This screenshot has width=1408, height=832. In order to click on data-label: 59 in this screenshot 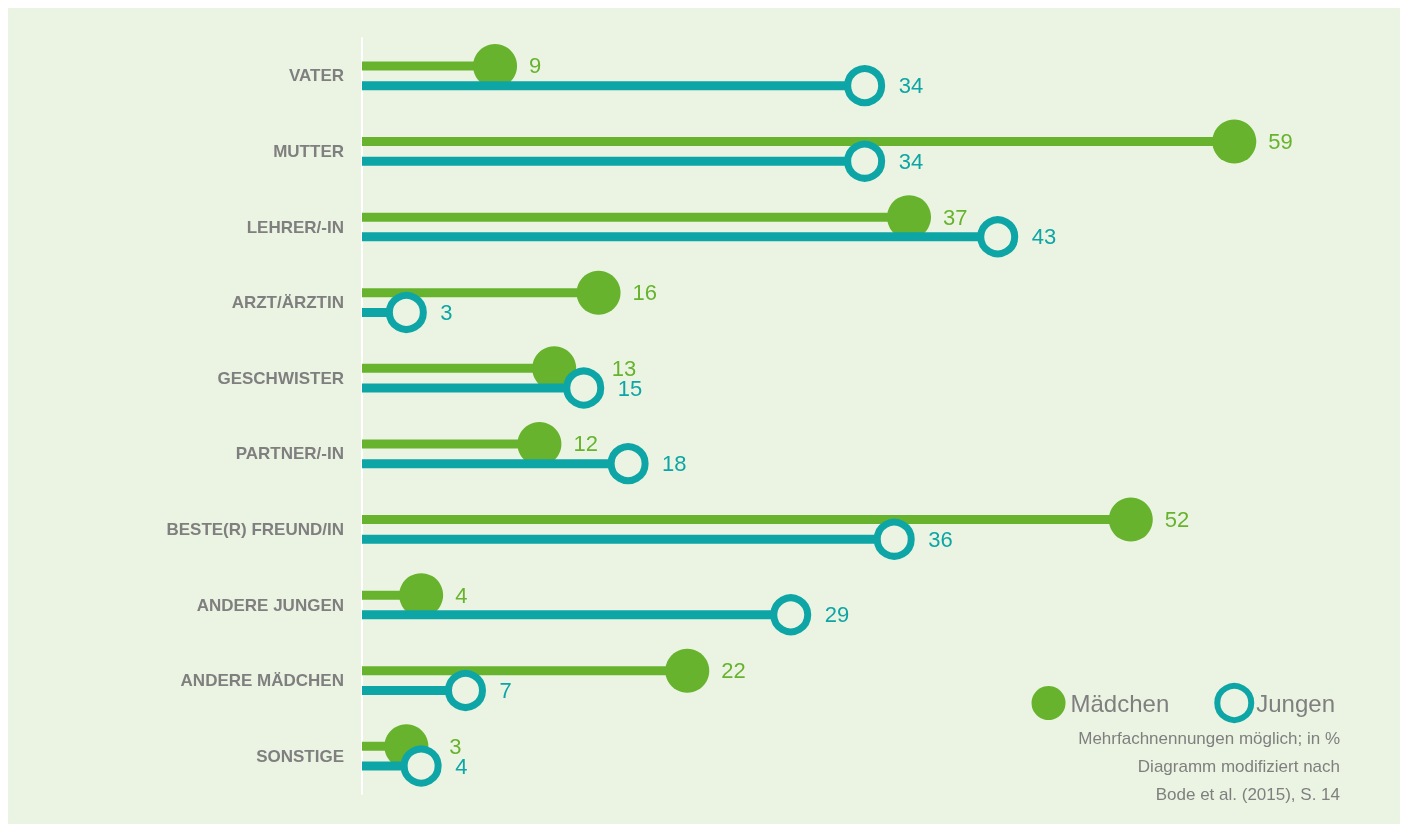, I will do `click(1280, 142)`.